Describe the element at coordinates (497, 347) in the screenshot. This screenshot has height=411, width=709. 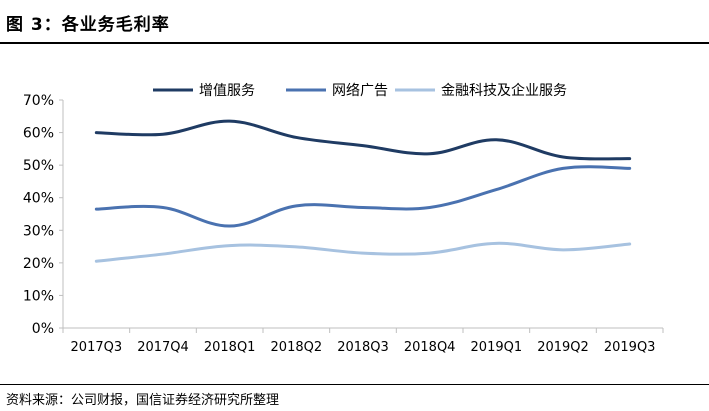
I see `x-tick-label: 2019Q1` at that location.